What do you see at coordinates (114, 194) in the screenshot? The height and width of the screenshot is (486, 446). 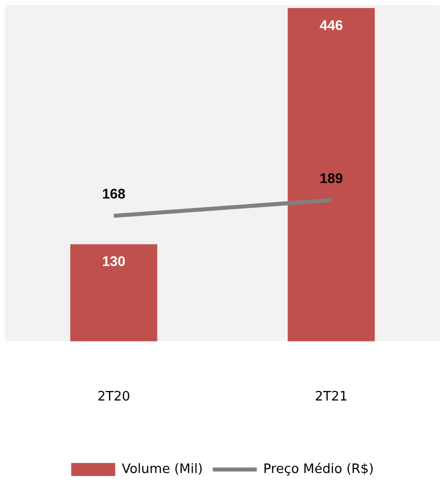 I see `data-label: 168` at bounding box center [114, 194].